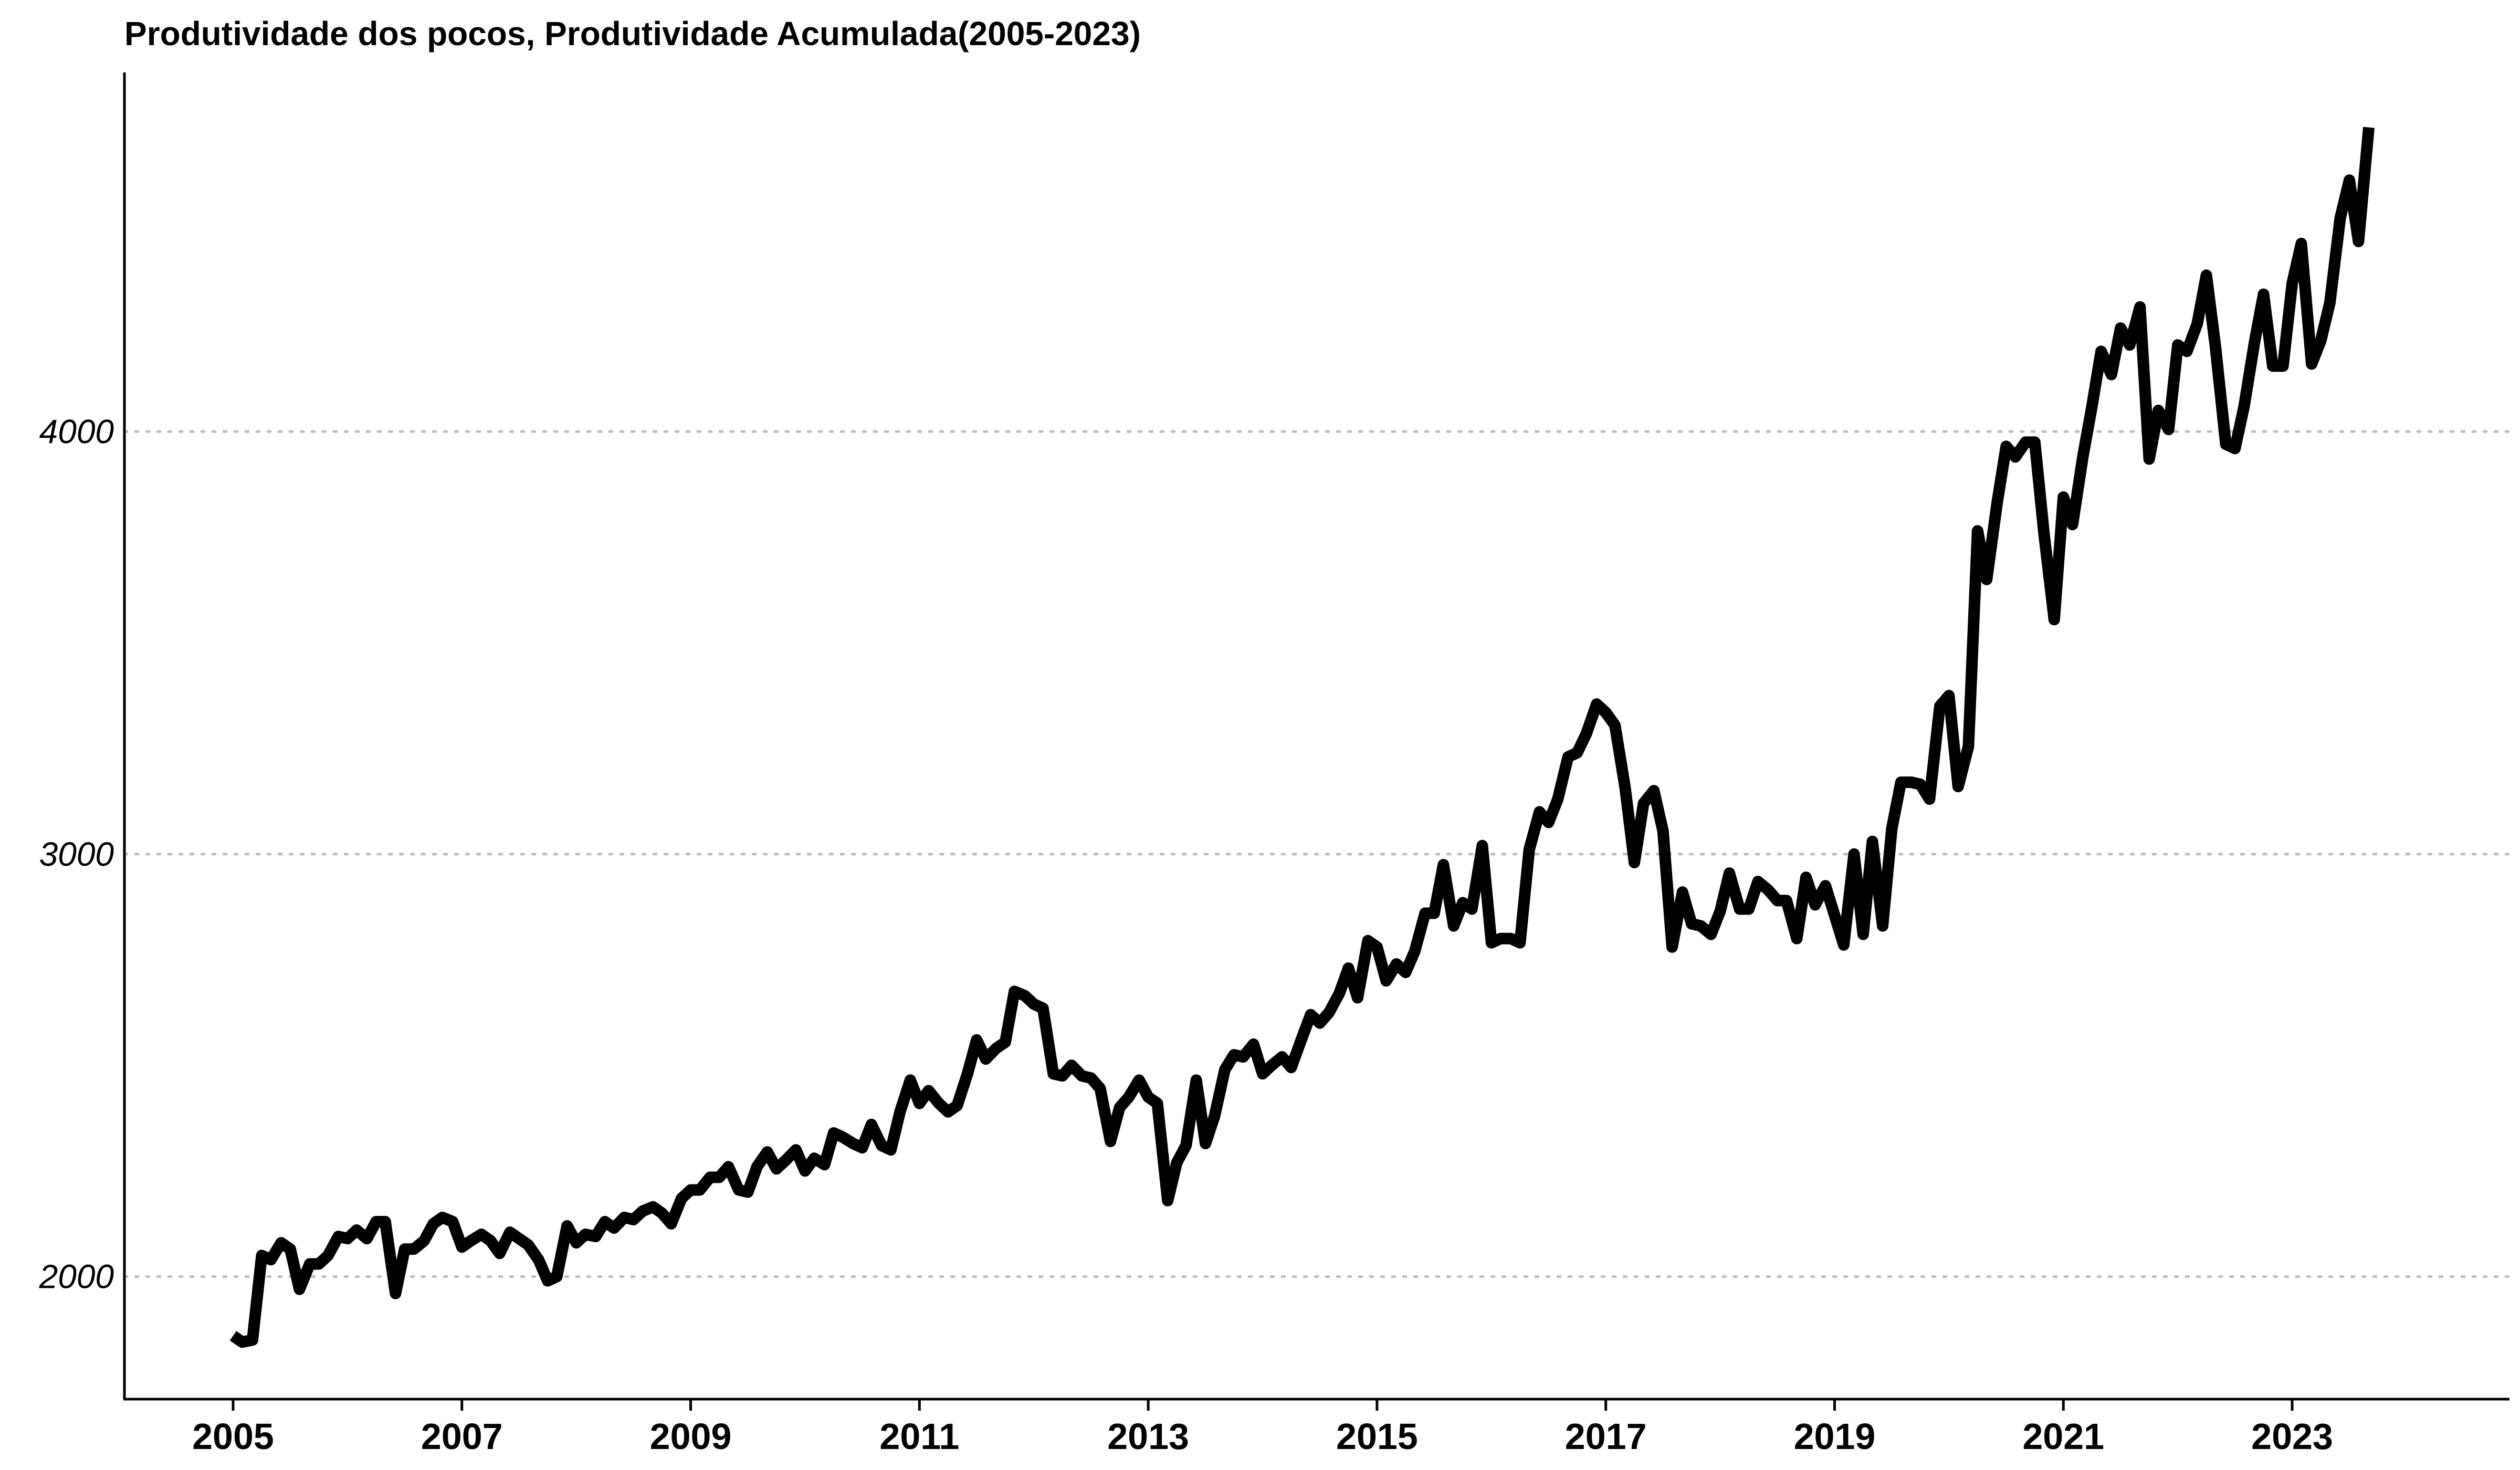 The image size is (2520, 1470). What do you see at coordinates (1262, 1428) in the screenshot?
I see `x-tick-labels: 2005 2007 2009 2011 2013 2015 2017 2019 2021 2023` at bounding box center [1262, 1428].